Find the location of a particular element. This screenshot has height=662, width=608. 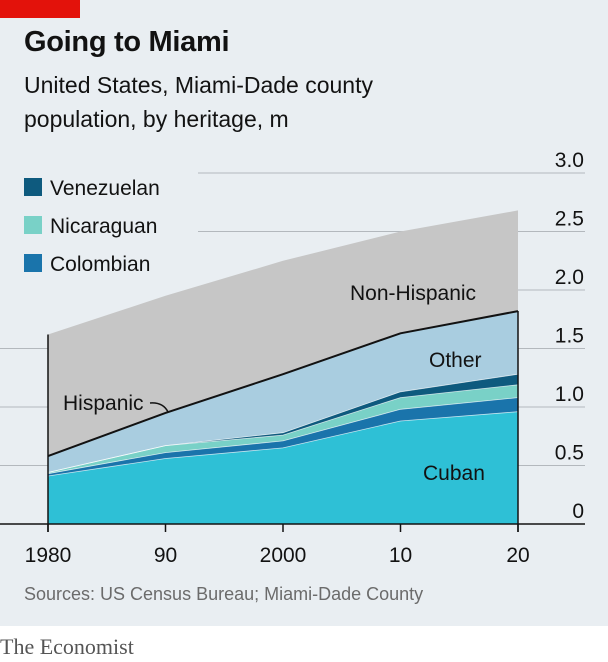

y-tick-label-6: 3.0 is located at coordinates (569, 161).